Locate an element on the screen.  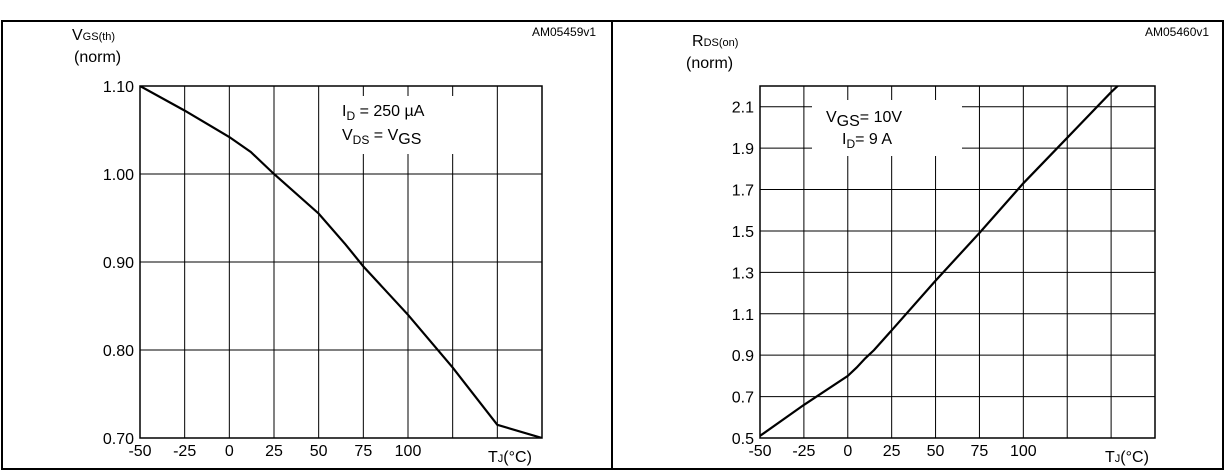
y-axis-label: RDS(on) is located at coordinates (715, 41).